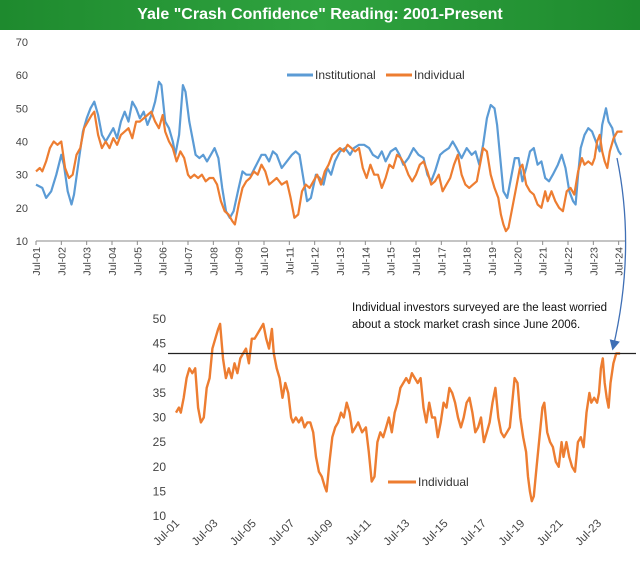 The height and width of the screenshot is (563, 640). I want to click on x-tick-label-bottom: Jul-05, so click(243, 533).